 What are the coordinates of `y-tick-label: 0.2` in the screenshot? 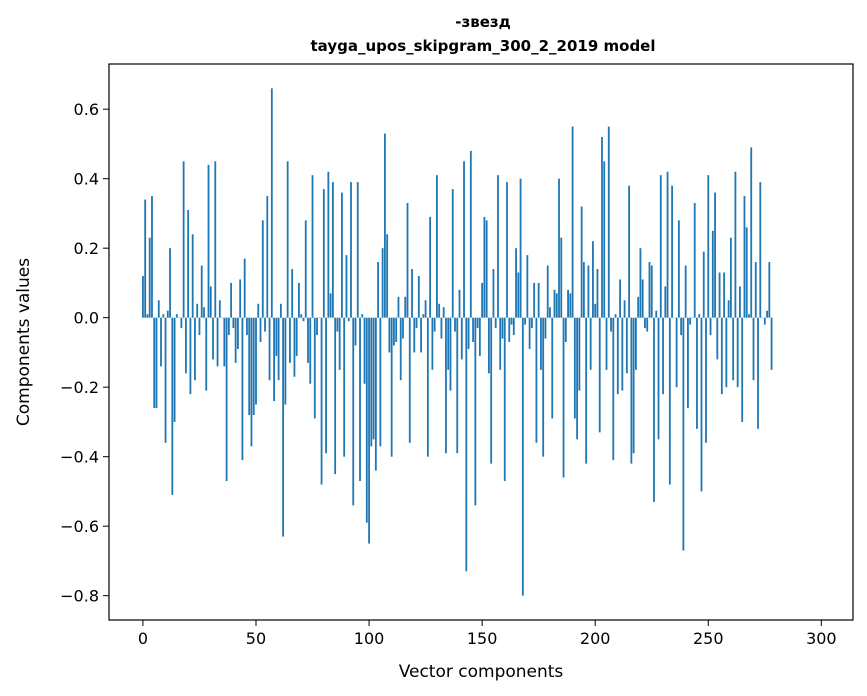 It's located at (86, 248).